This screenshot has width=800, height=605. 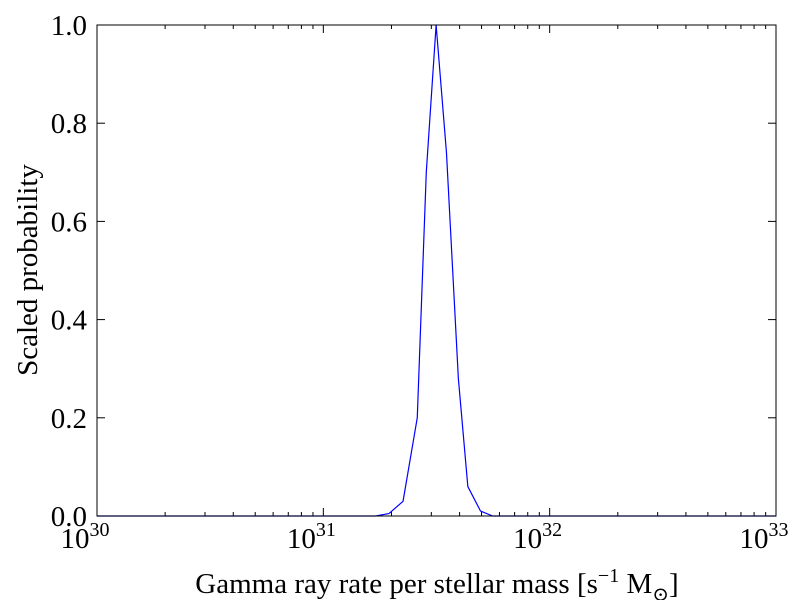 What do you see at coordinates (69, 517) in the screenshot?
I see `y-tick-label: 0.0` at bounding box center [69, 517].